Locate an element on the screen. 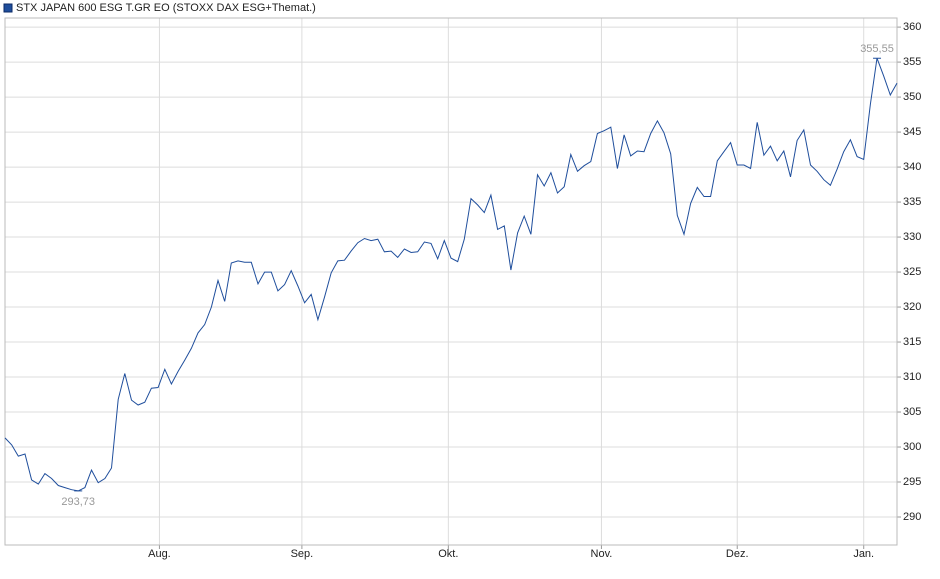  y-tick-label: 295 is located at coordinates (912, 482).